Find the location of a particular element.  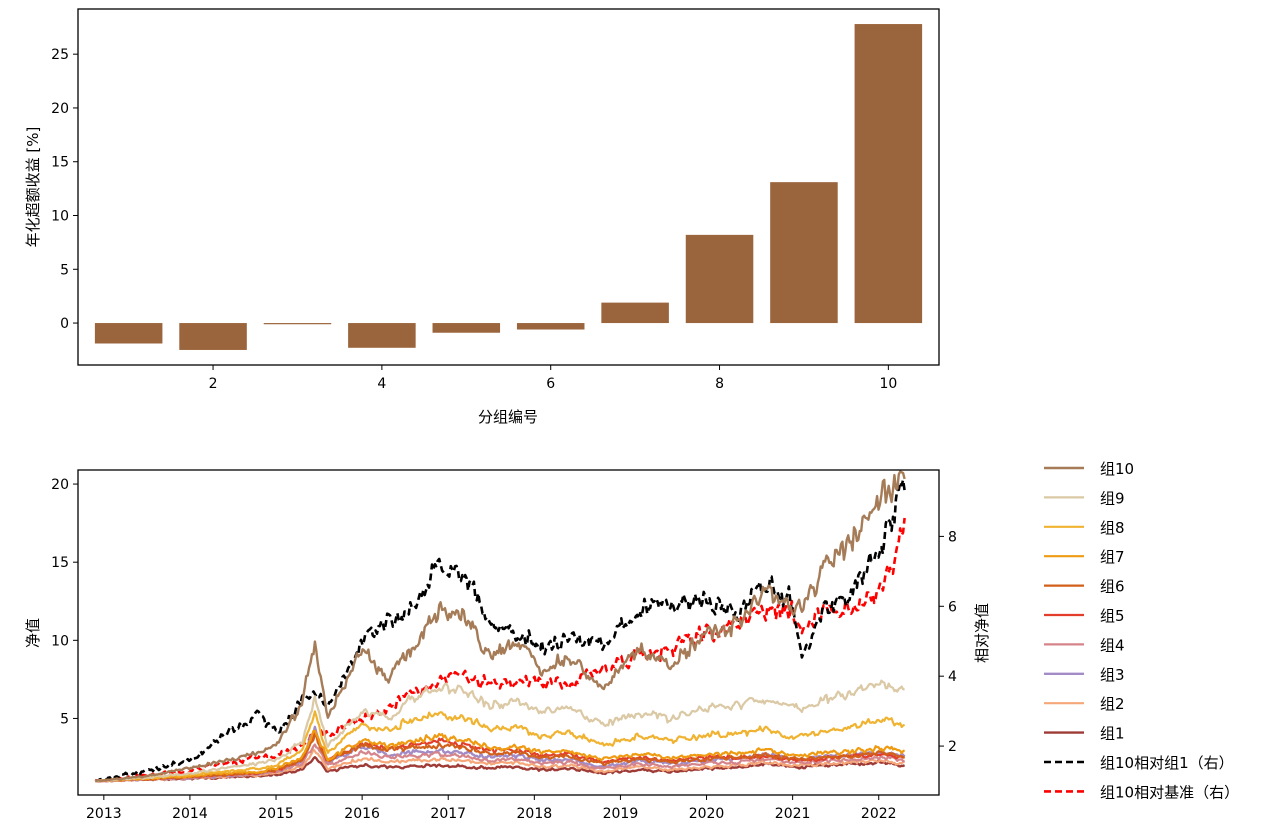

legend-label-10: 组1 is located at coordinates (1112, 734).